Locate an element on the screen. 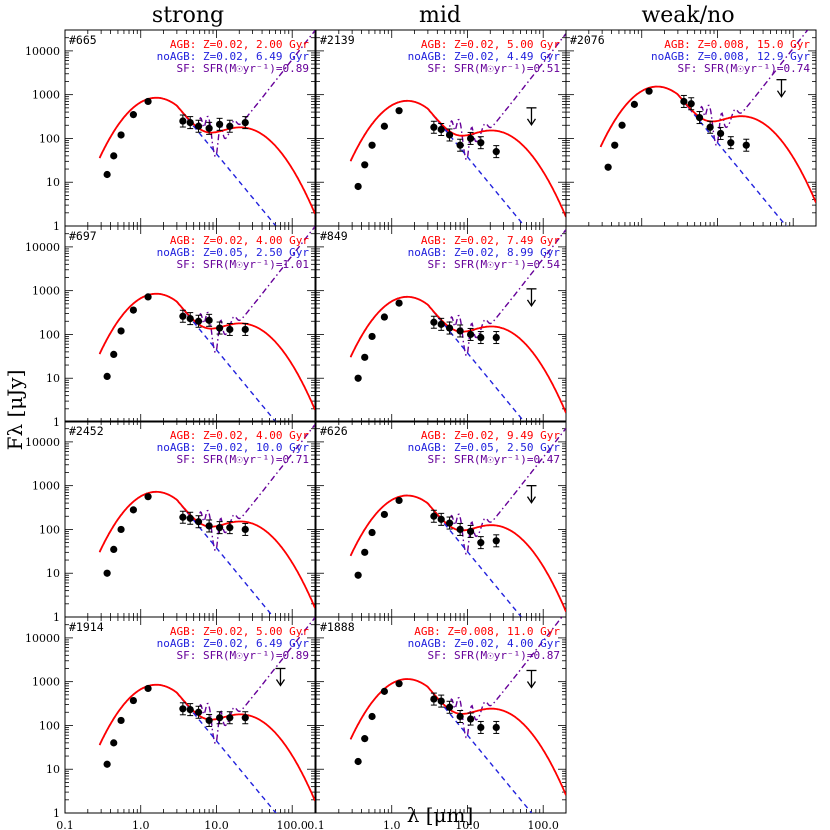 The image size is (830, 830). agb-model-line is located at coordinates (206, 351).